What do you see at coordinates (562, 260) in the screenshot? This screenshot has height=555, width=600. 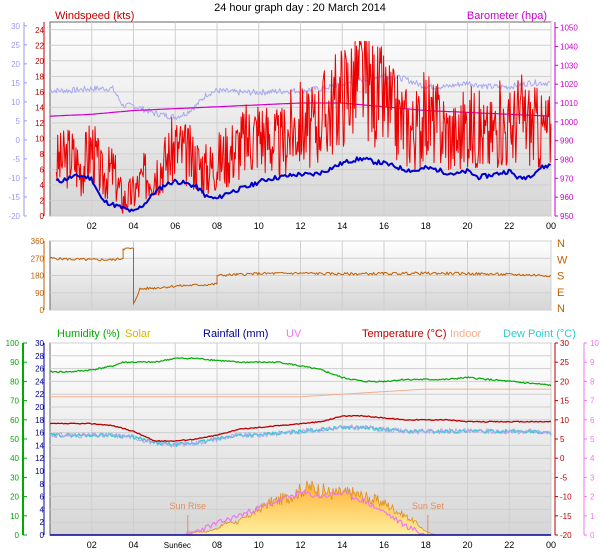 I see `compass-label: W` at bounding box center [562, 260].